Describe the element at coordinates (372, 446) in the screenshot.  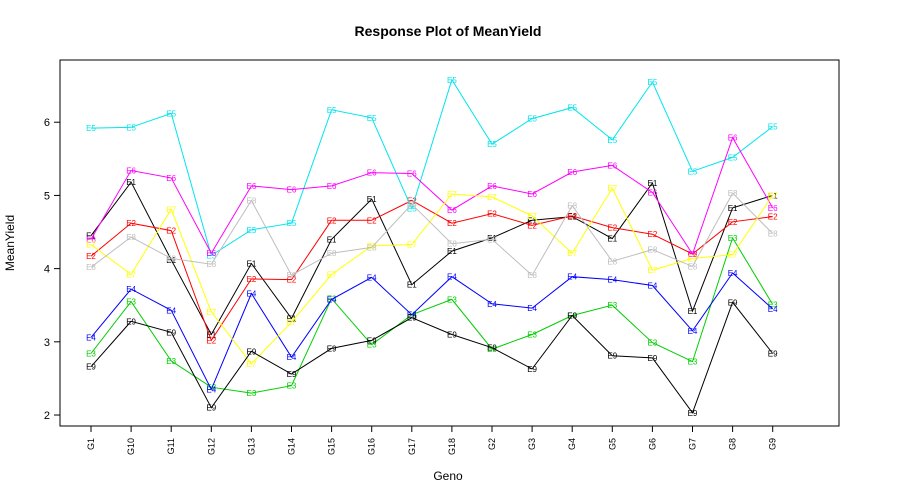
I see `x-tick-label: G16` at that location.